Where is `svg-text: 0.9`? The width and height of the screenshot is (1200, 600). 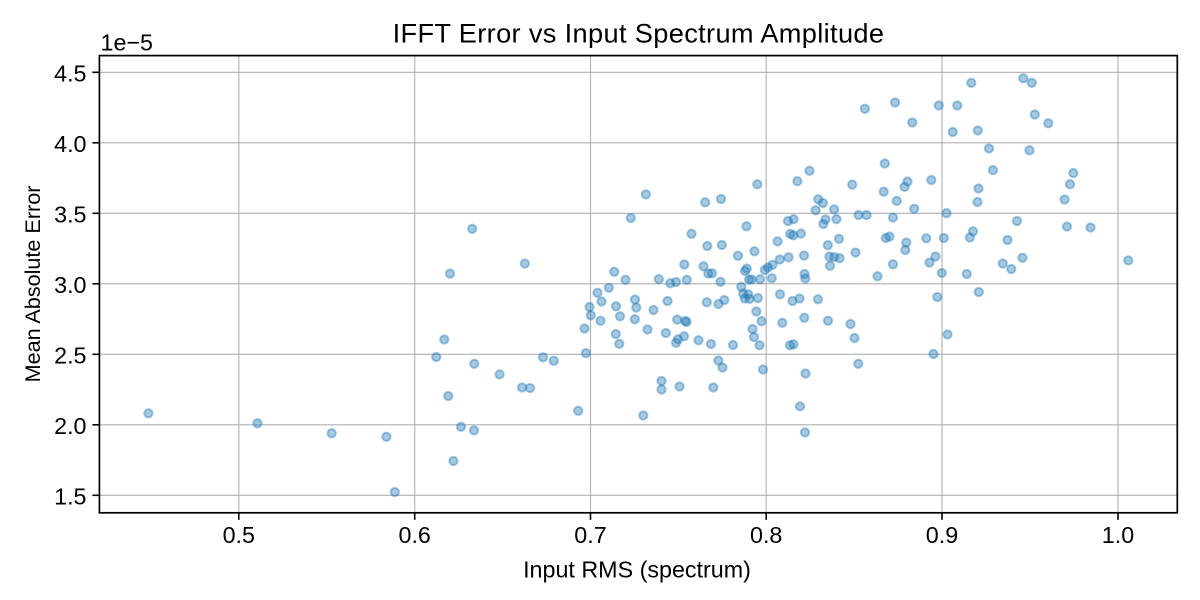 svg-text: 0.9 is located at coordinates (942, 535).